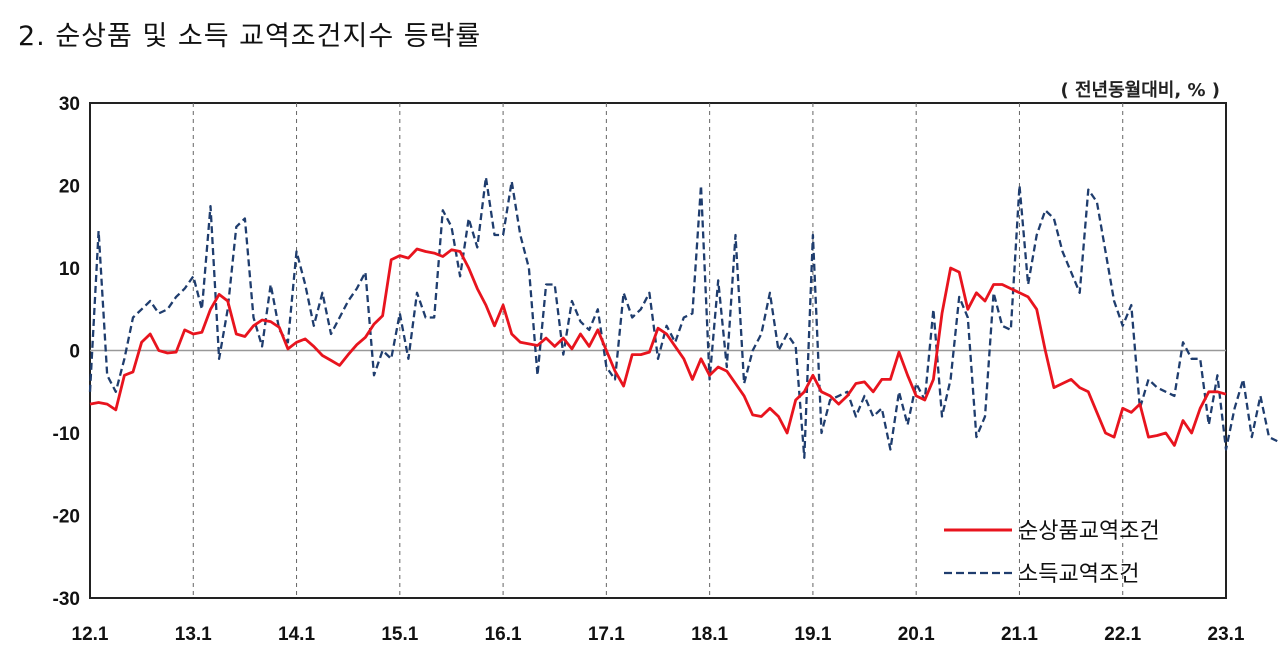 The image size is (1280, 656). What do you see at coordinates (399, 634) in the screenshot?
I see `x-tick-label: 15.1` at bounding box center [399, 634].